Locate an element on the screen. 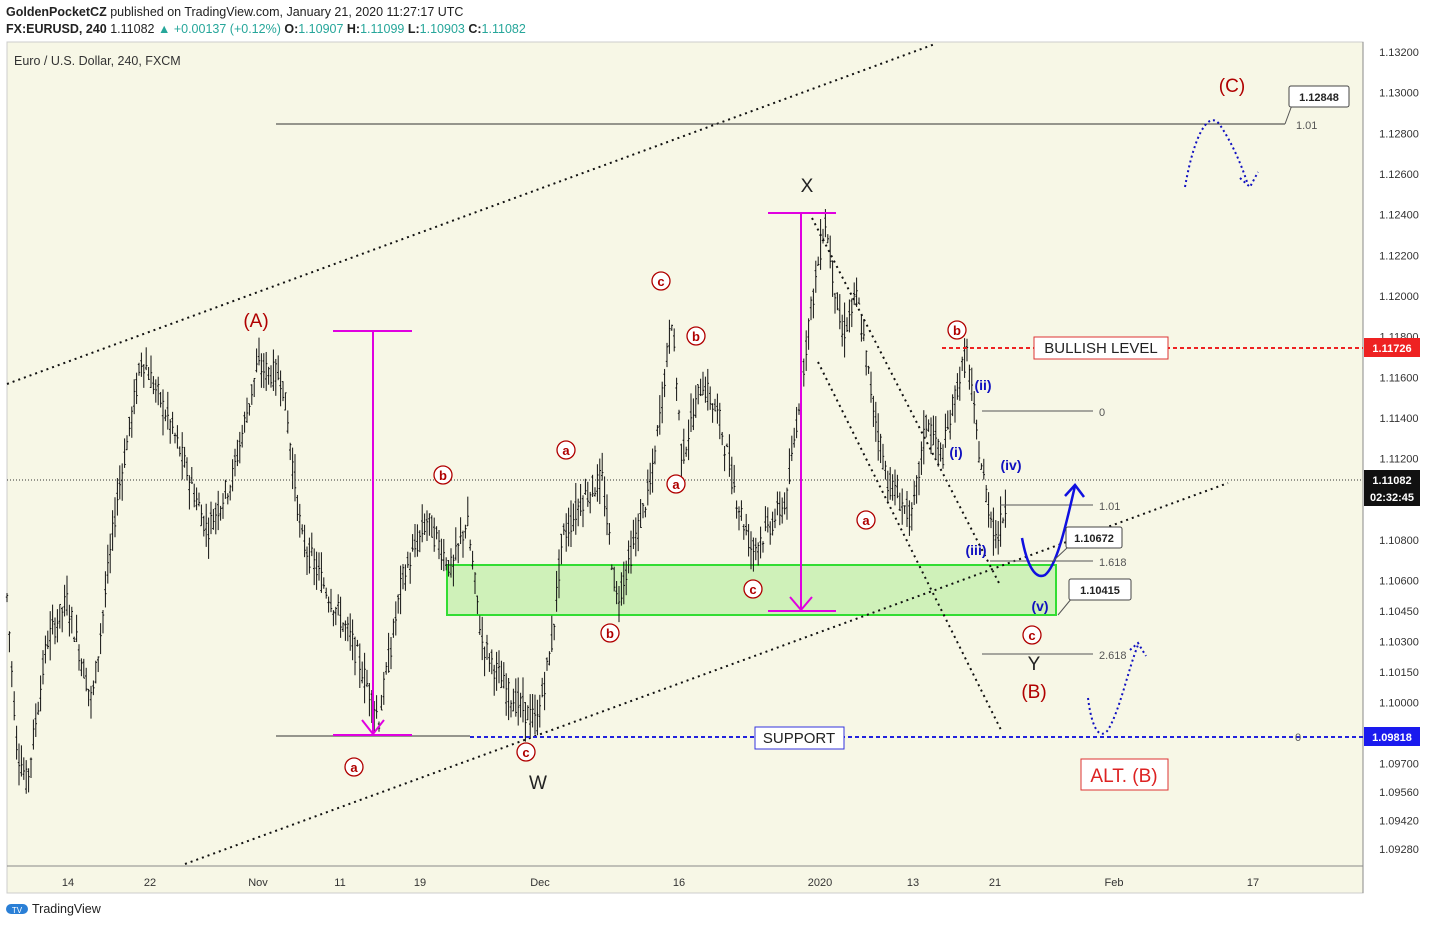 The height and width of the screenshot is (930, 1431). footer-brand: TradingView is located at coordinates (66, 909).